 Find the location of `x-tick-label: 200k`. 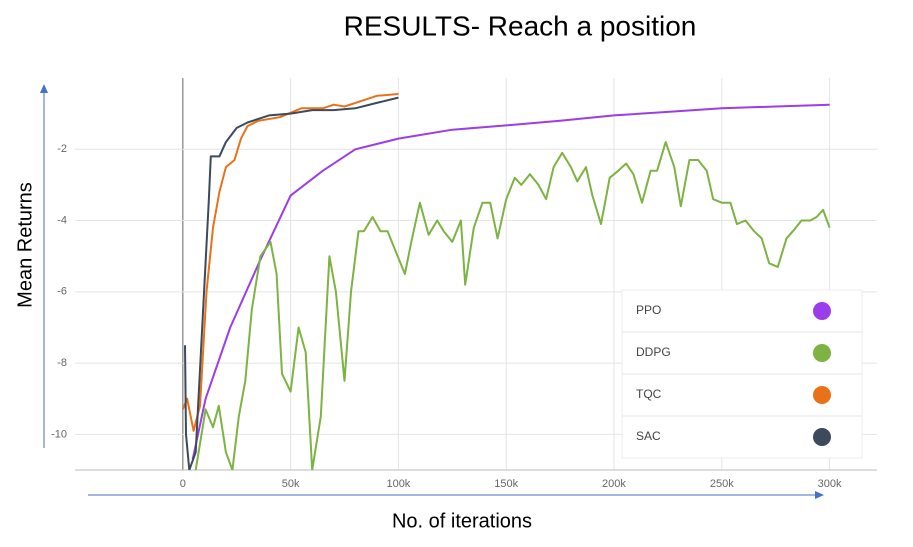

x-tick-label: 200k is located at coordinates (614, 484).